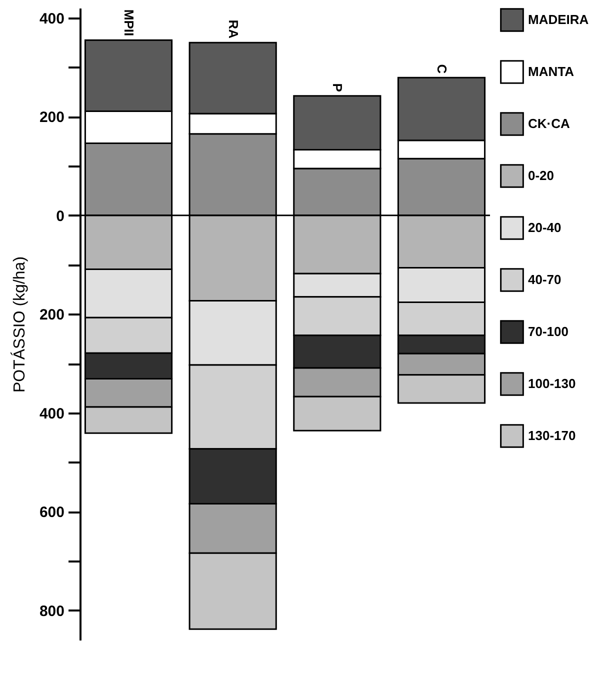 The image size is (606, 685). Describe the element at coordinates (541, 175) in the screenshot. I see `legend-label: 0-20` at that location.